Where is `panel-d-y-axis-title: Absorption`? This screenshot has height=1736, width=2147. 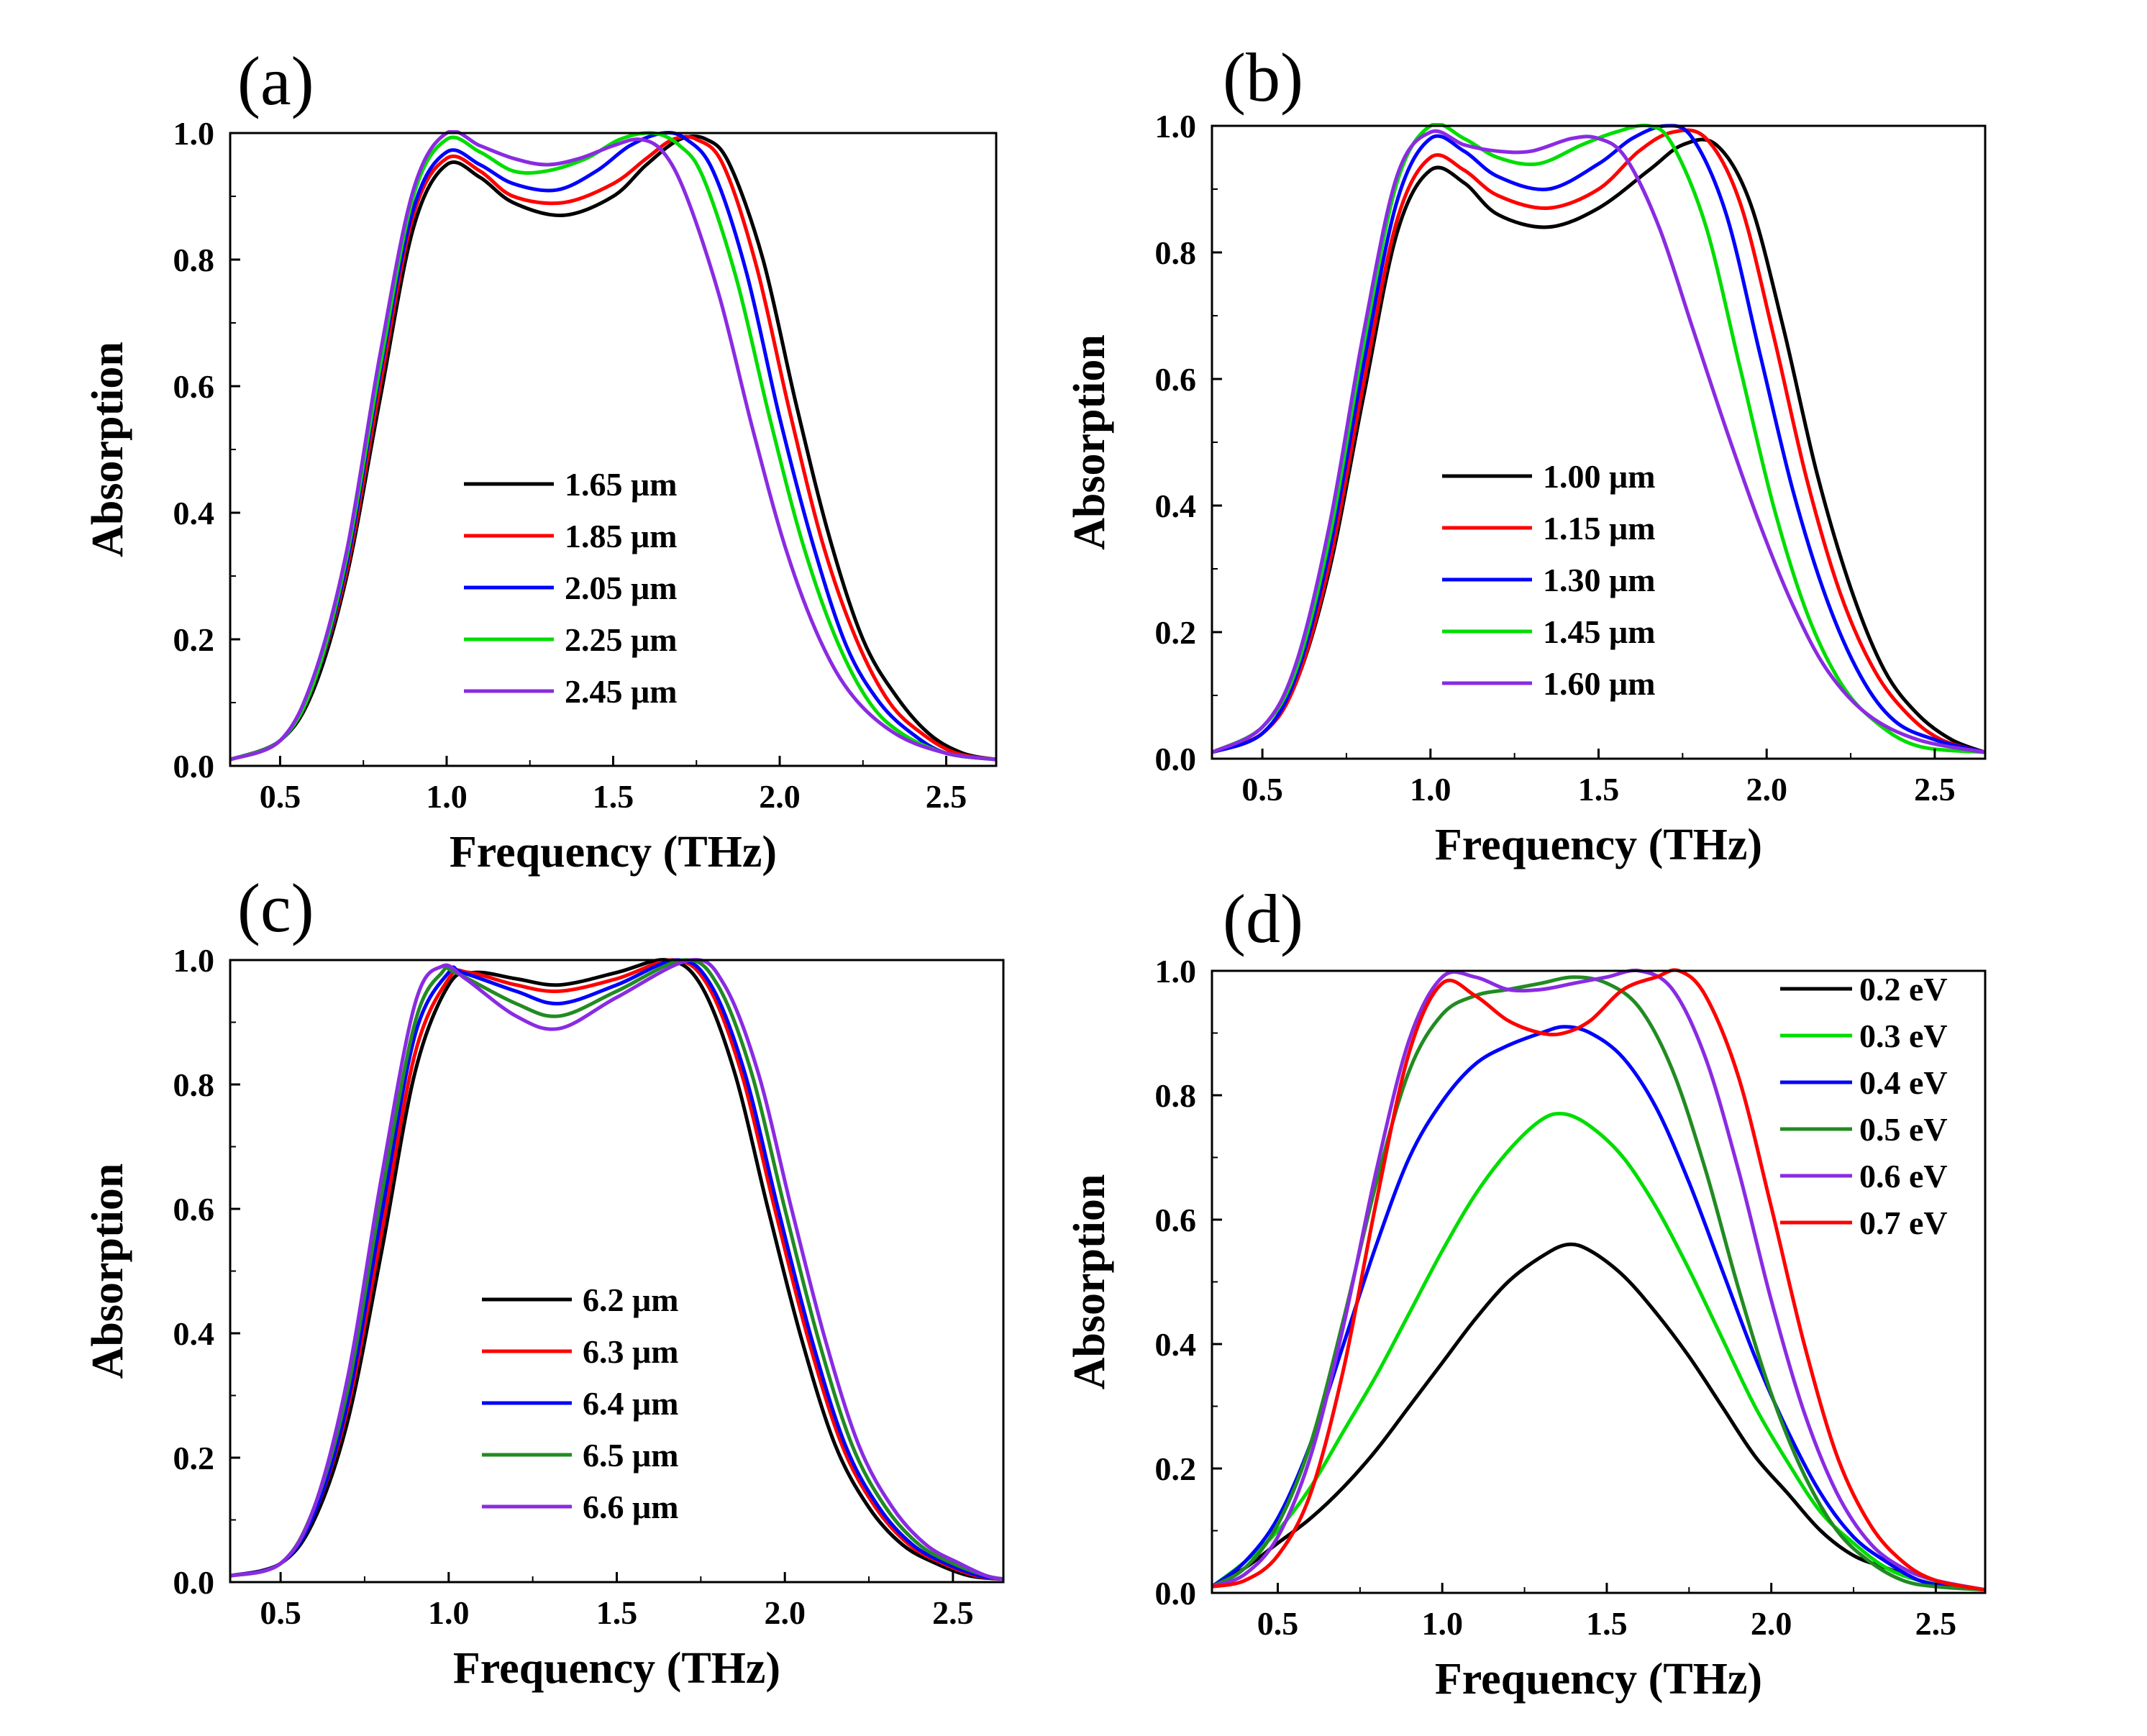 panel-d-y-axis-title: Absorption is located at coordinates (1089, 1282).